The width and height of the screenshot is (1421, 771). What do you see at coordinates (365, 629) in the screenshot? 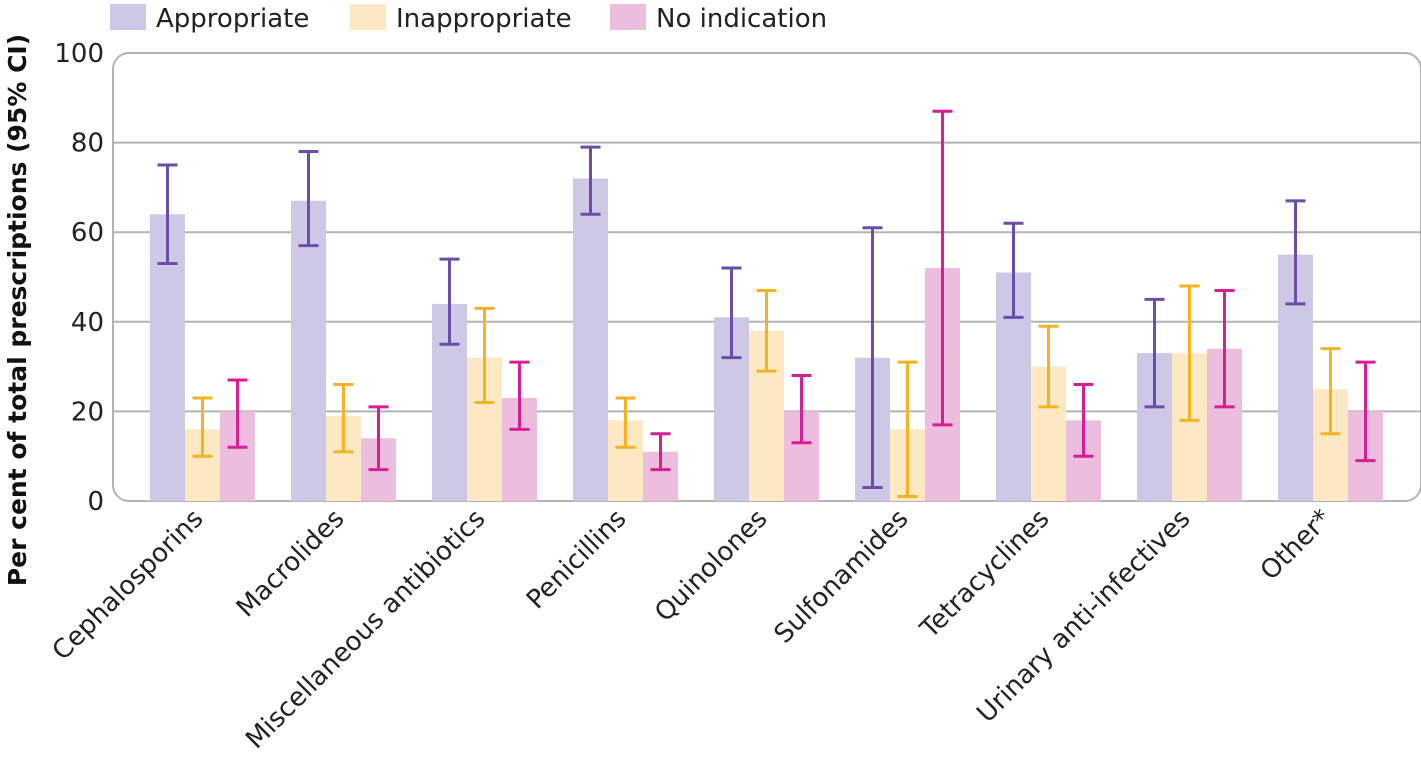
I see `x-tick-label: Miscellaneous antibiotics` at bounding box center [365, 629].